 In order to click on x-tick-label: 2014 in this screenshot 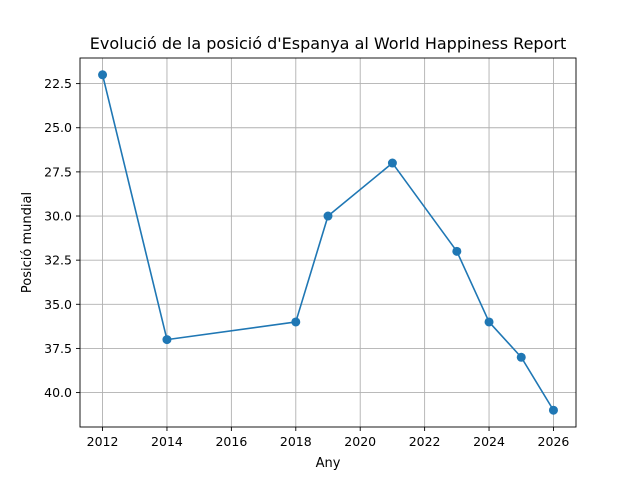, I will do `click(167, 441)`.